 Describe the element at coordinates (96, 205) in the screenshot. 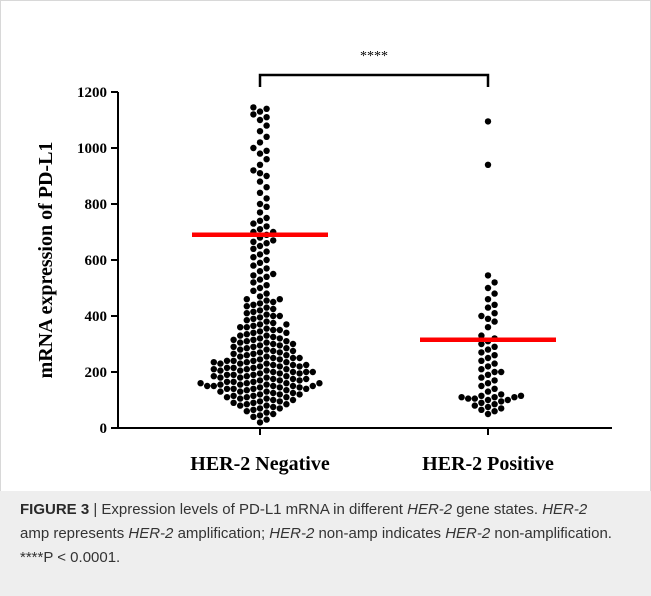

I see `y-tick-label: 800` at that location.